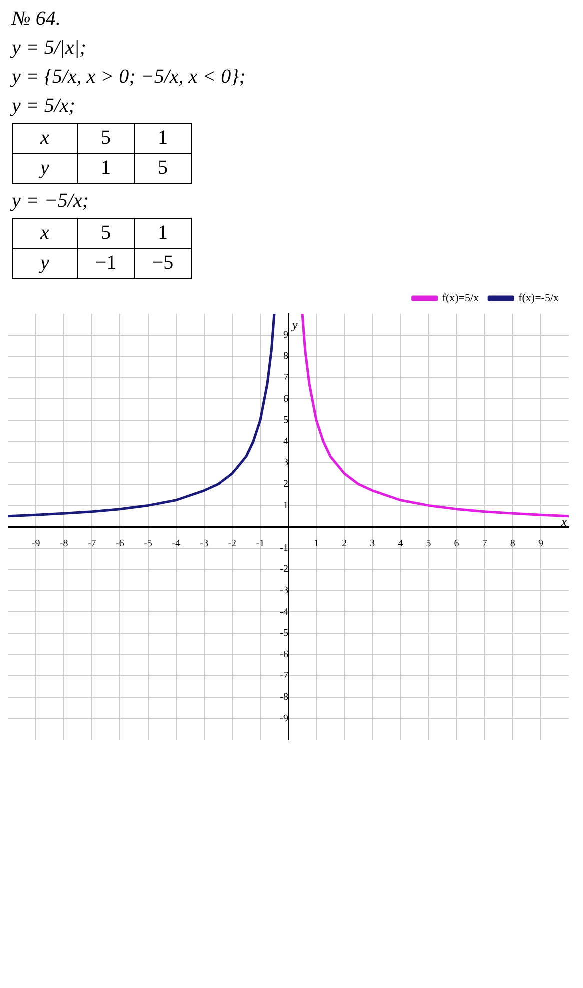 The height and width of the screenshot is (988, 583). I want to click on y-tick-label: -3, so click(284, 591).